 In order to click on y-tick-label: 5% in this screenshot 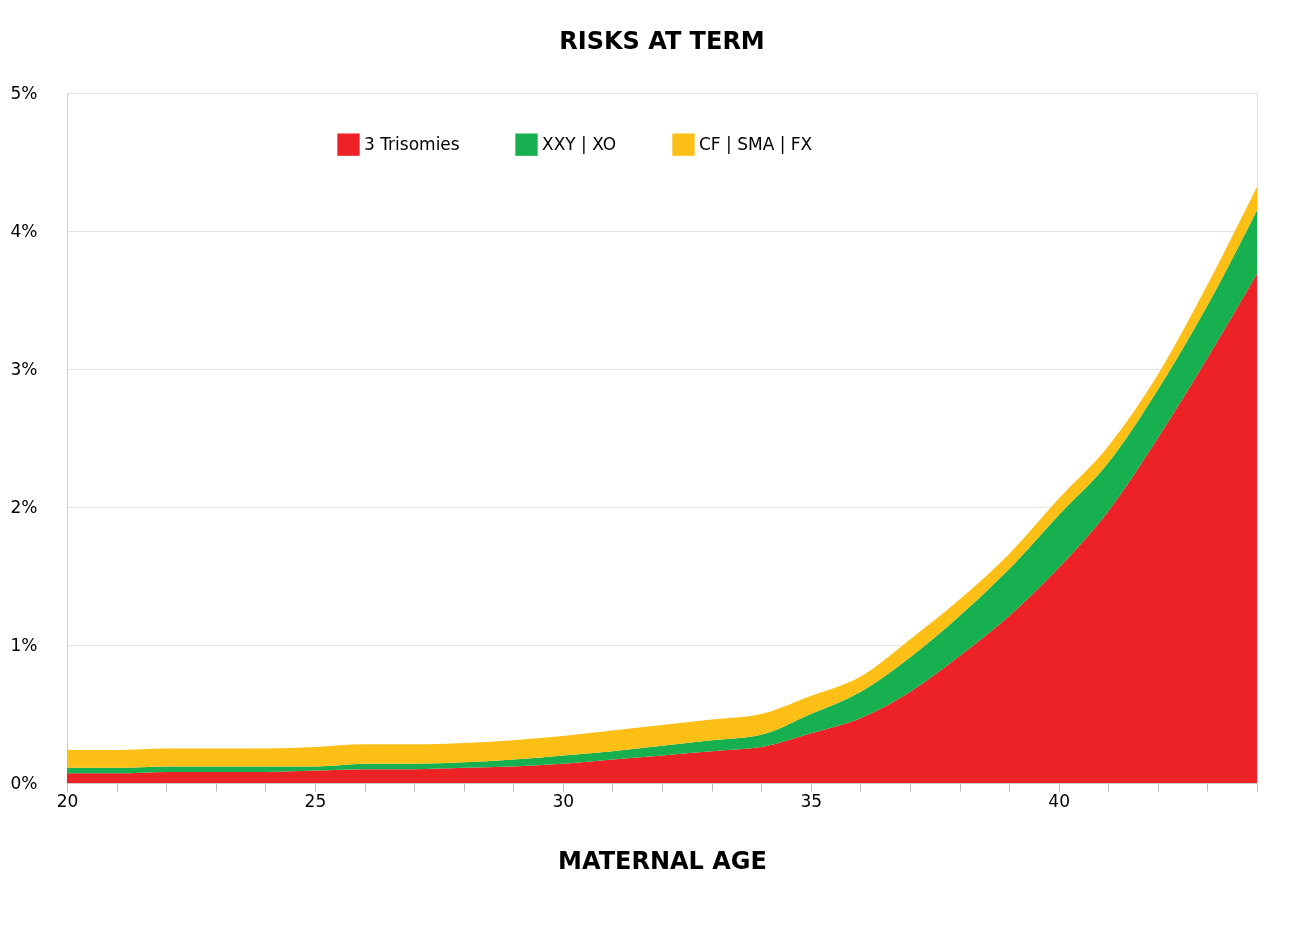, I will do `click(24, 92)`.